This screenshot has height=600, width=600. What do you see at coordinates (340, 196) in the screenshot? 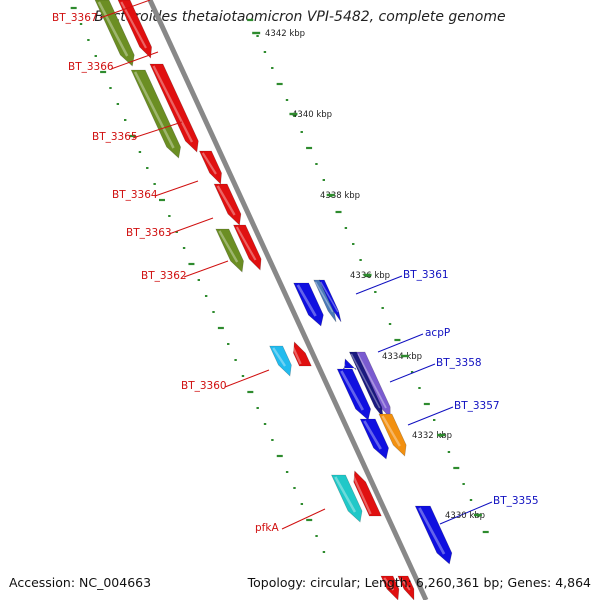
I see `scale-label: 4338 kbp` at bounding box center [340, 196].